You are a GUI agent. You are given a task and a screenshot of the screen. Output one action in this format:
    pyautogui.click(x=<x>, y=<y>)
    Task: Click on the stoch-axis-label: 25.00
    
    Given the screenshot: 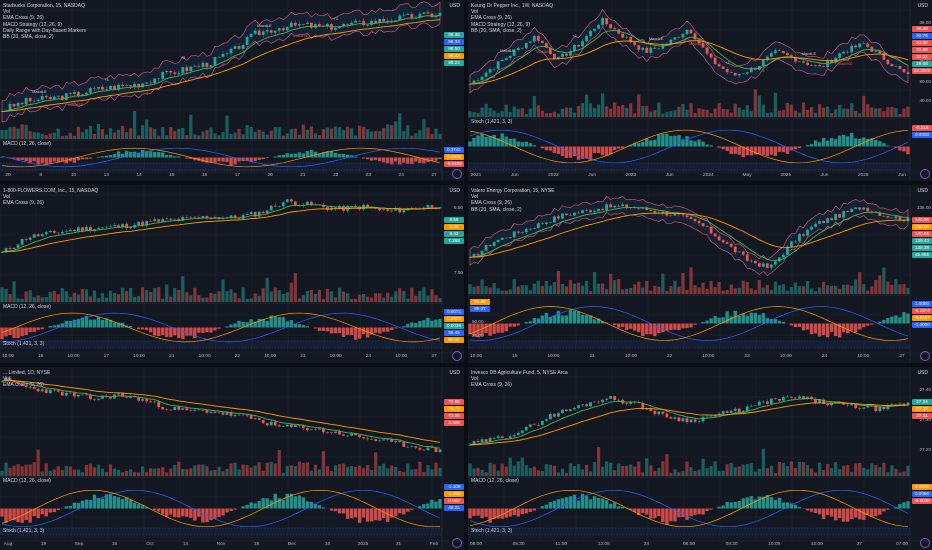 What is the action you would take?
    pyautogui.click(x=478, y=335)
    